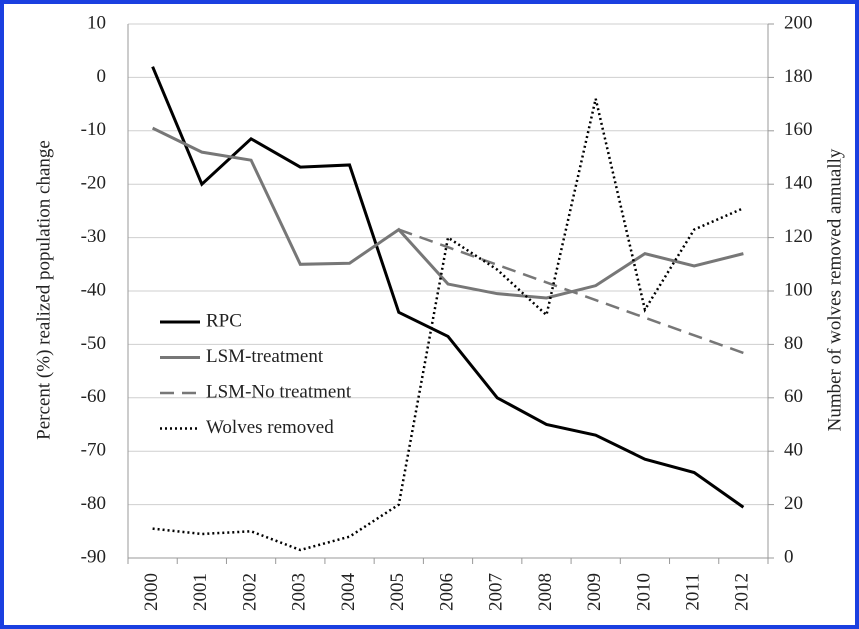 The height and width of the screenshot is (629, 859). Describe the element at coordinates (102, 76) in the screenshot. I see `y-tick-label: 0` at that location.